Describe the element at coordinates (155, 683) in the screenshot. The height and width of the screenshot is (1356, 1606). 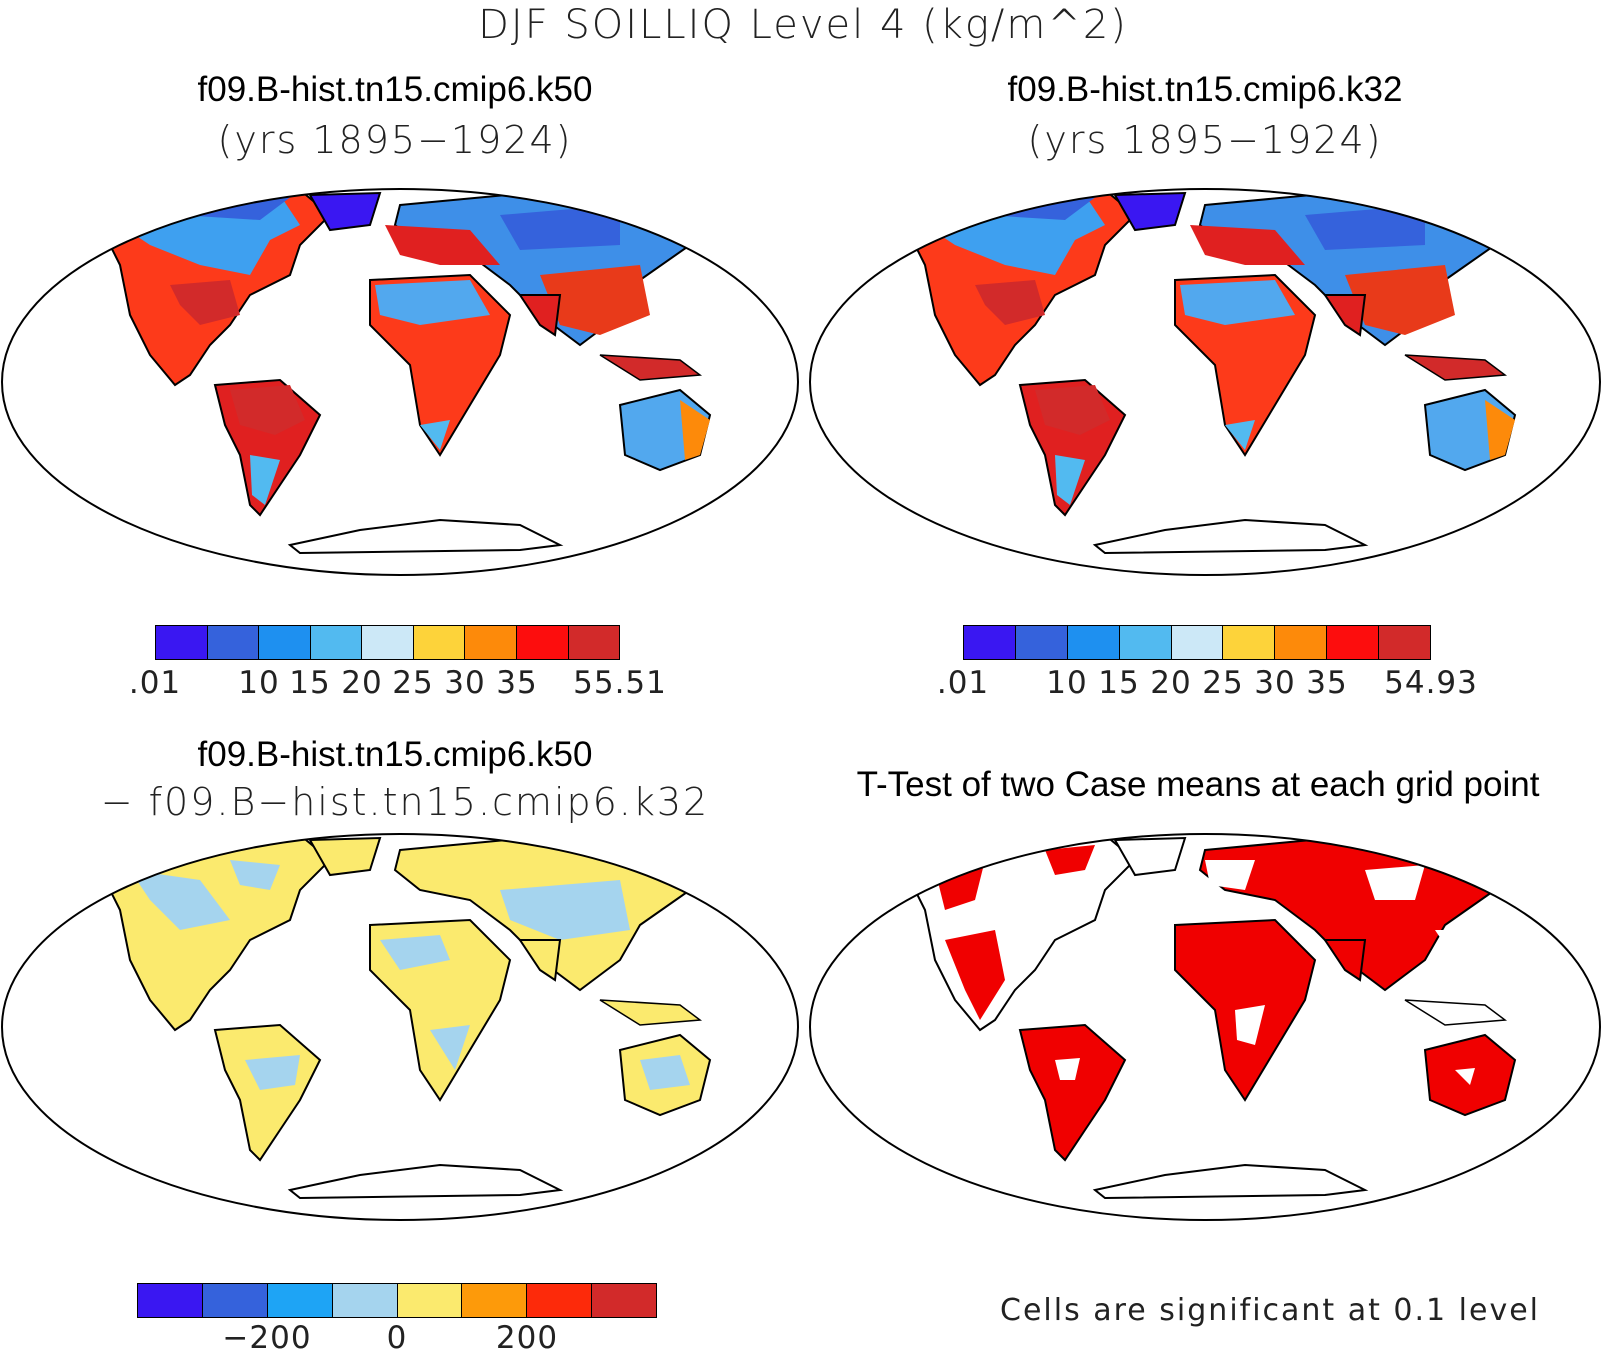
I see `cbar1-tick: .01` at that location.